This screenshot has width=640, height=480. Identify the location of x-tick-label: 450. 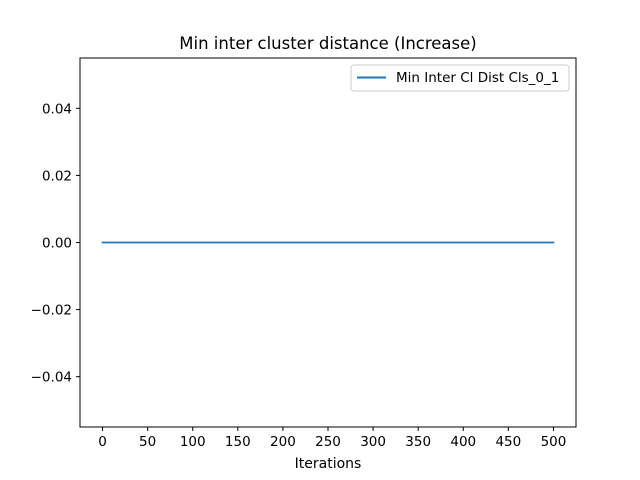
(508, 442).